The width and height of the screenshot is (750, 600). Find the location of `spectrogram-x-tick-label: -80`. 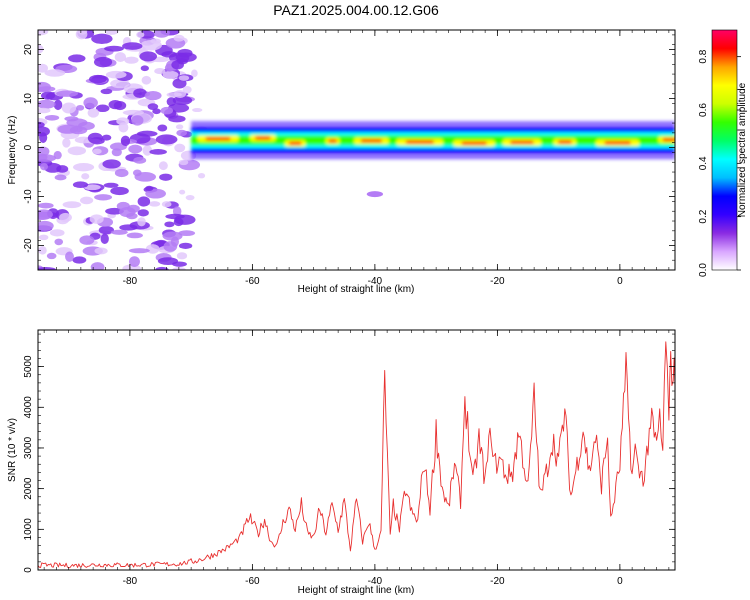

spectrogram-x-tick-label: -80 is located at coordinates (130, 281).